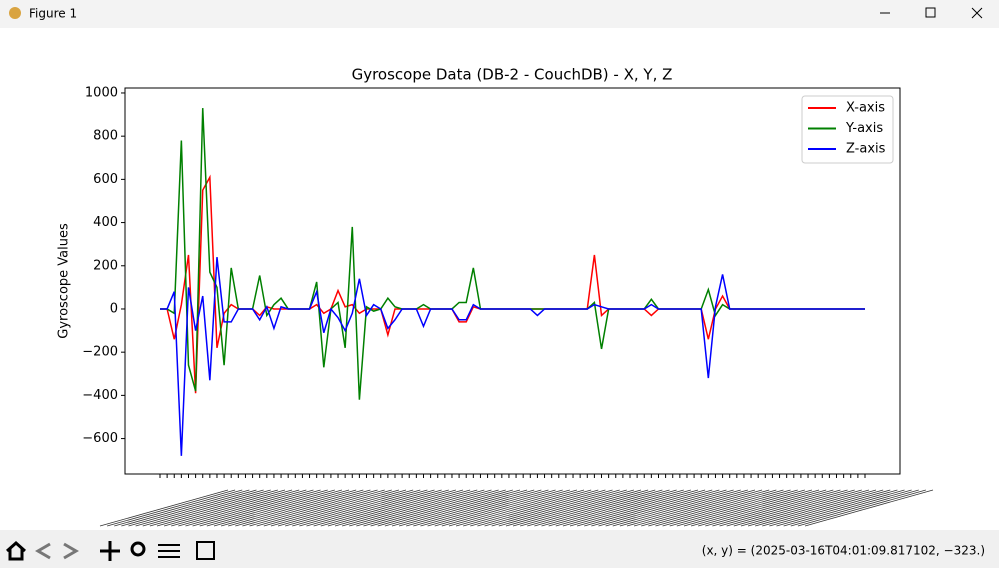 This screenshot has height=572, width=999. I want to click on back-button, so click(43, 551).